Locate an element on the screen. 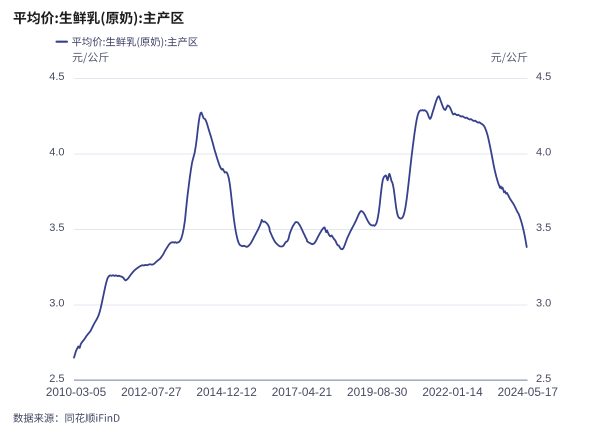 The width and height of the screenshot is (600, 444). svg-text: 2012-07-27 is located at coordinates (151, 392).